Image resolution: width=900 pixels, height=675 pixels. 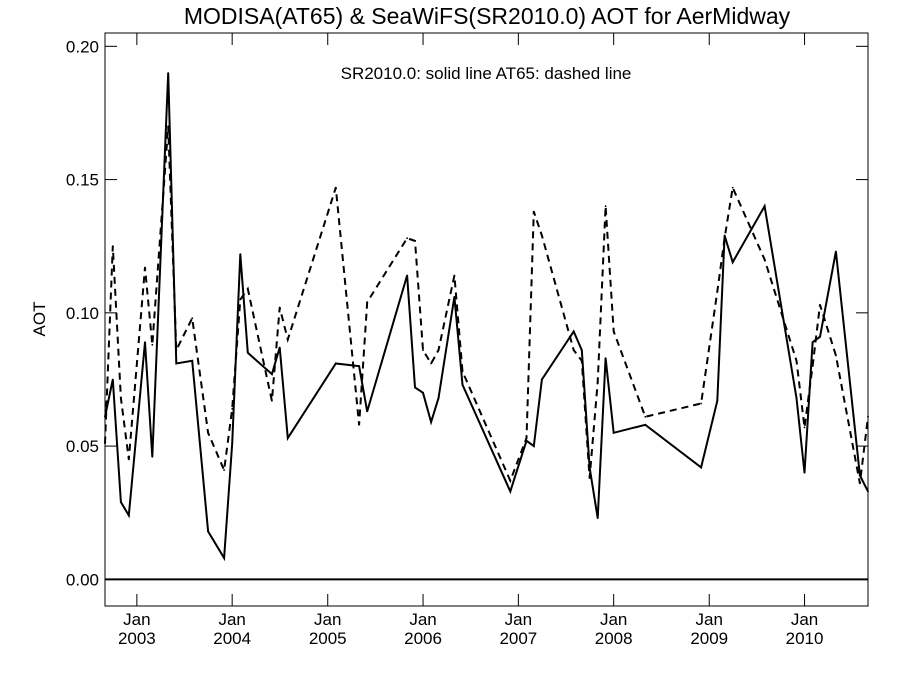 I want to click on y-tick-label: 0.15, so click(x=82, y=180).